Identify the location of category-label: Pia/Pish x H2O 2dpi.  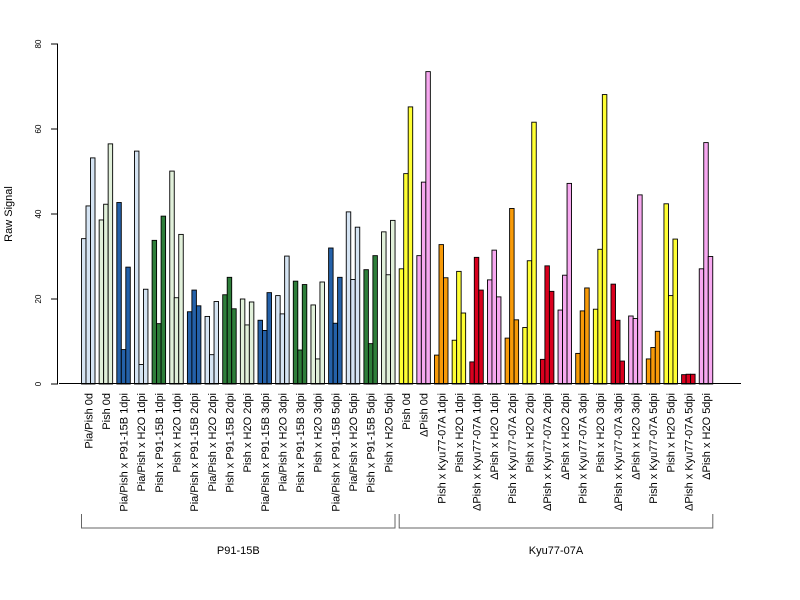
(213, 442).